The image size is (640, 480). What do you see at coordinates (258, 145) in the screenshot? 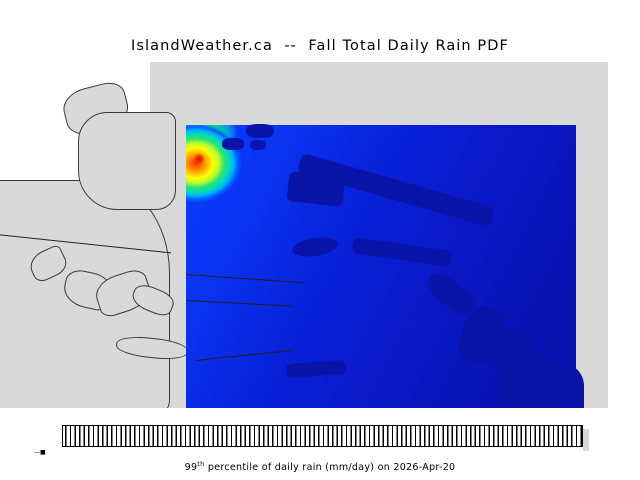
I see `inlet-channel-n-tiny` at bounding box center [258, 145].